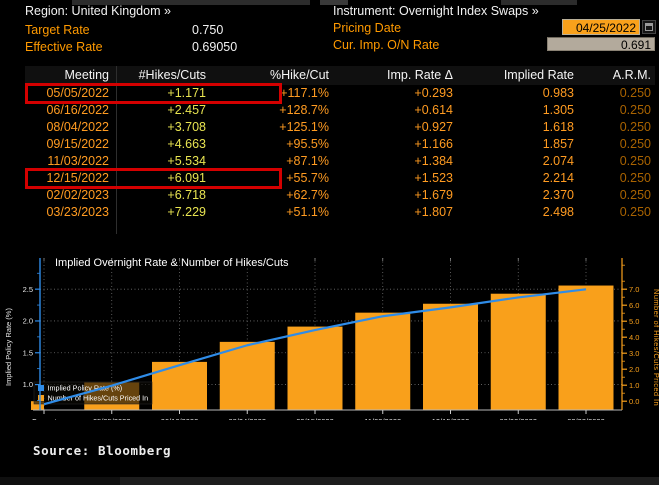 The image size is (659, 485). Describe the element at coordinates (340, 110) in the screenshot. I see `table-row: 06/16/2022 +2.457 +128.7% +0.614 1.305 0.250` at that location.